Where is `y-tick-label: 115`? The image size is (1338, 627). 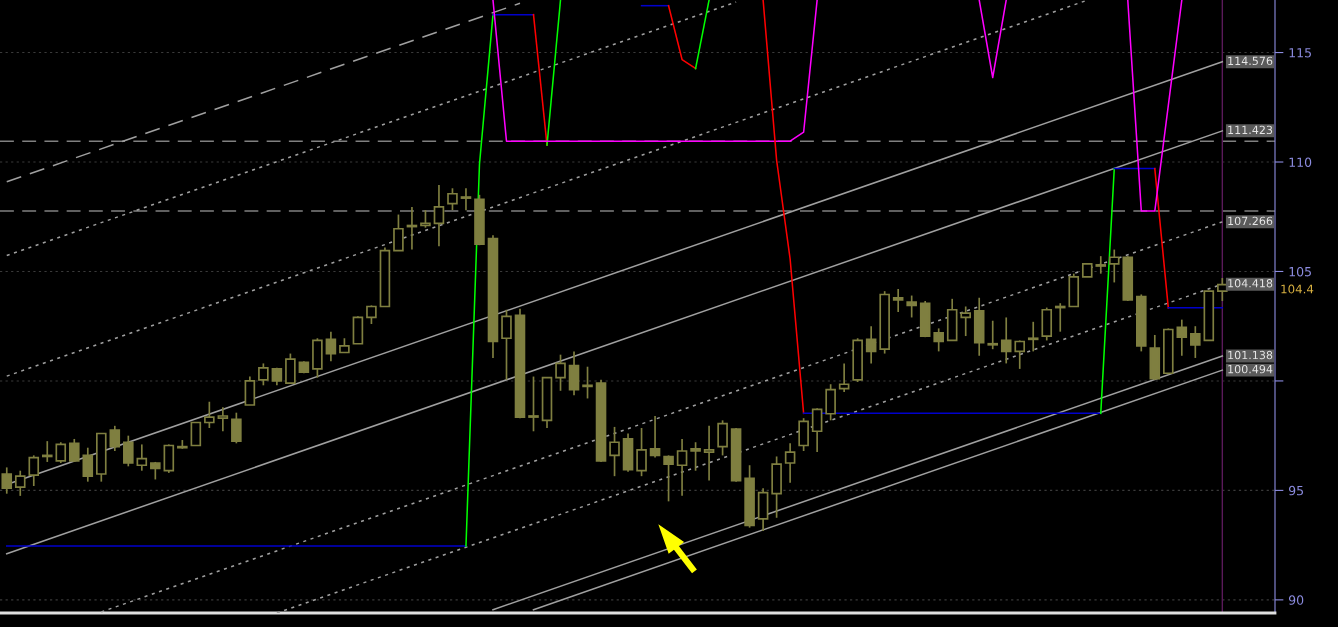
y-tick-label: 115 is located at coordinates (1300, 53).